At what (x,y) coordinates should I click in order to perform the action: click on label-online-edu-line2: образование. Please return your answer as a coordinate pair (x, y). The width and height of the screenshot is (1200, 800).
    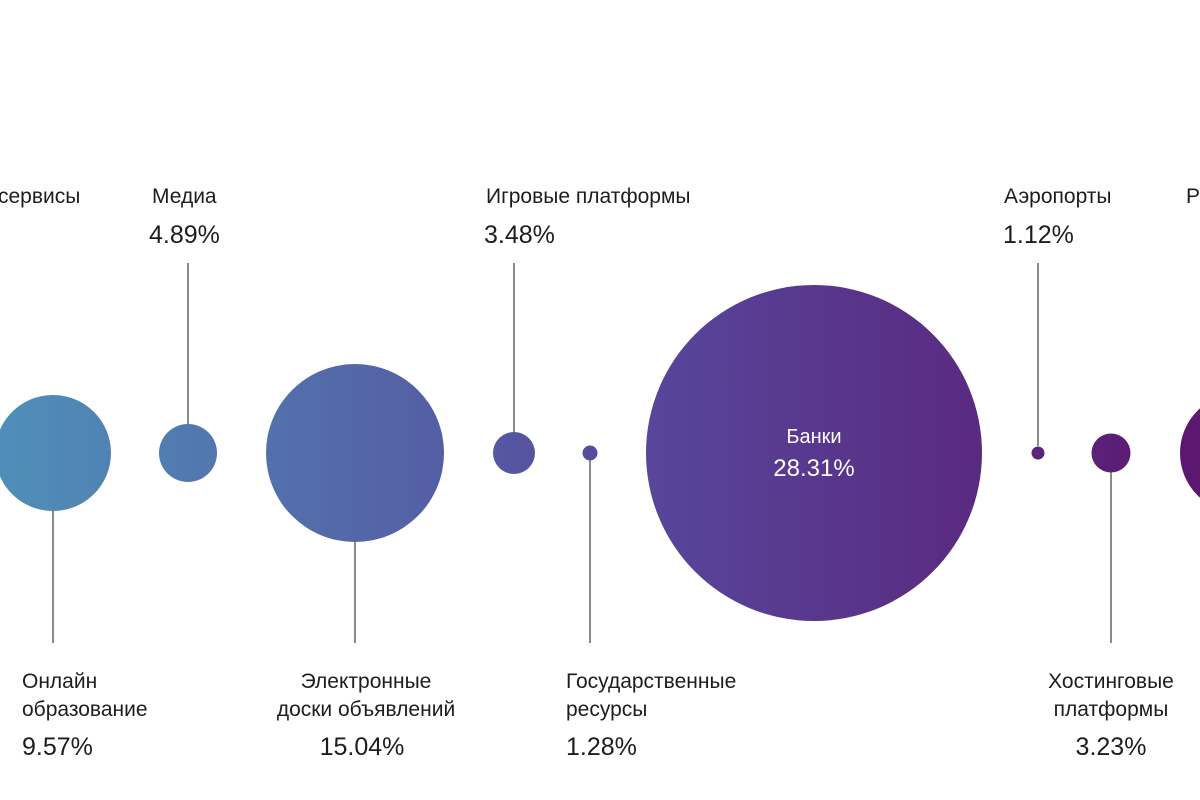
    Looking at the image, I should click on (85, 709).